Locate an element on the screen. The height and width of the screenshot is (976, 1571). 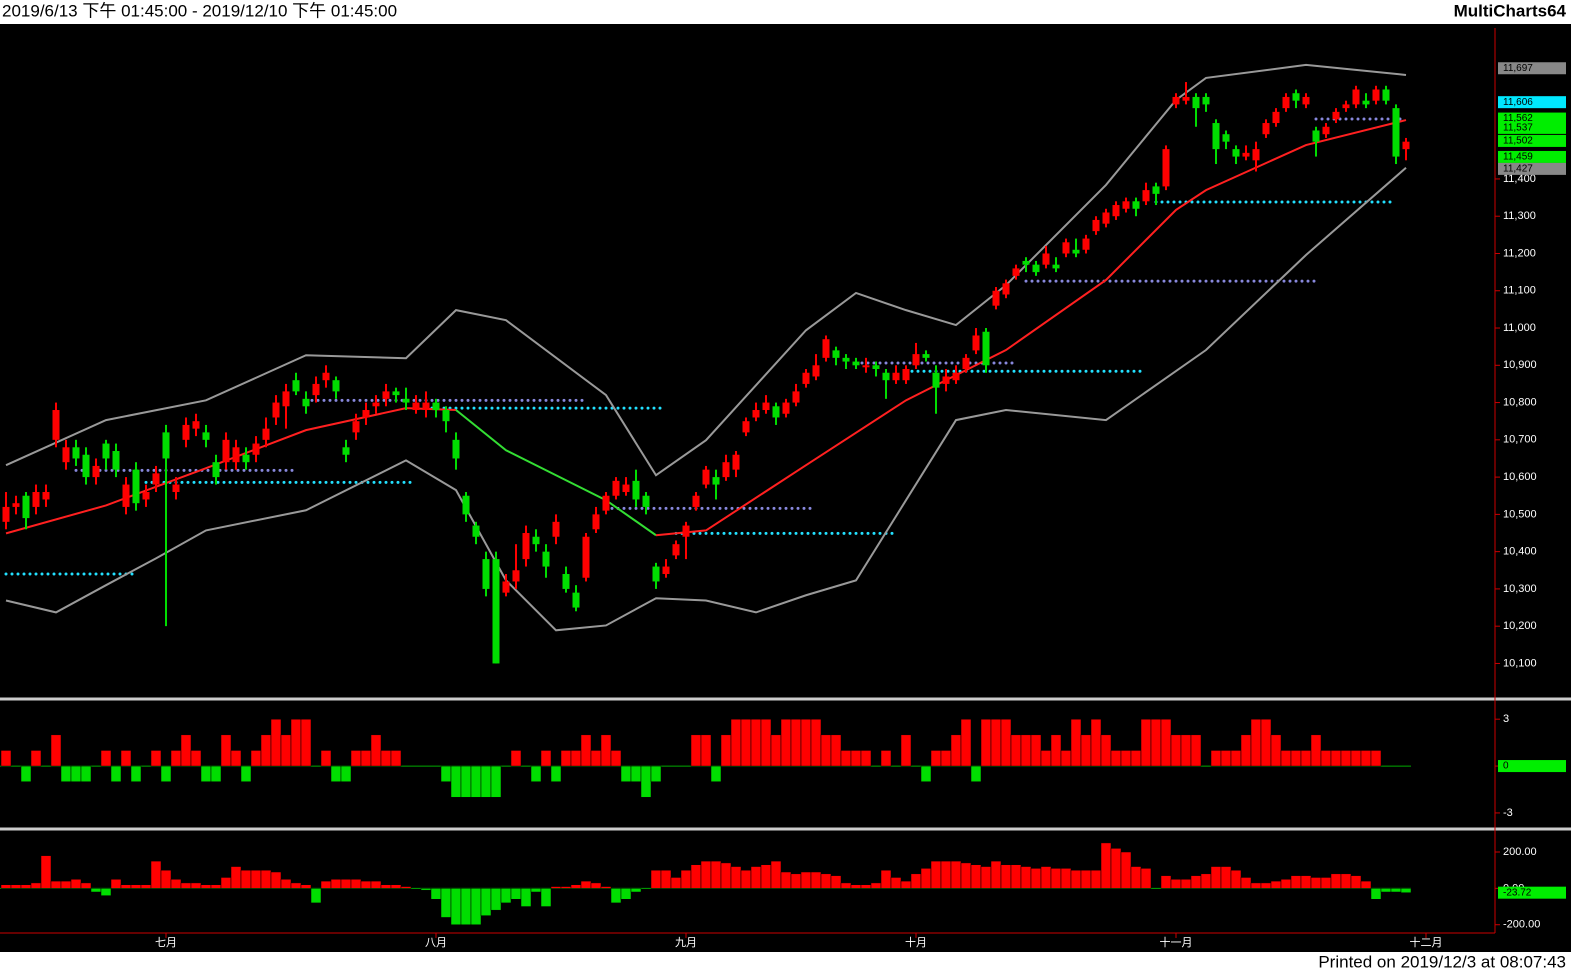
price-tag-label: 11,562 is located at coordinates (1518, 118).